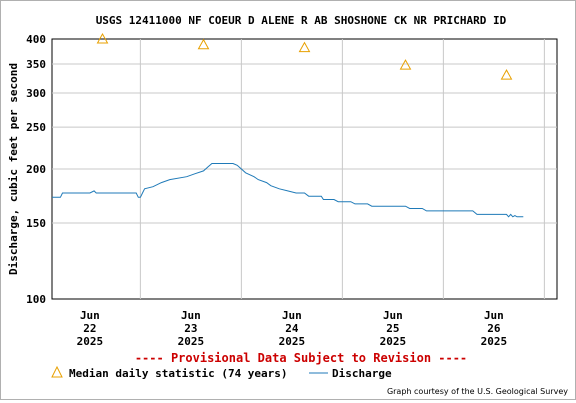  I want to click on x-tick-day: 25, so click(392, 328).